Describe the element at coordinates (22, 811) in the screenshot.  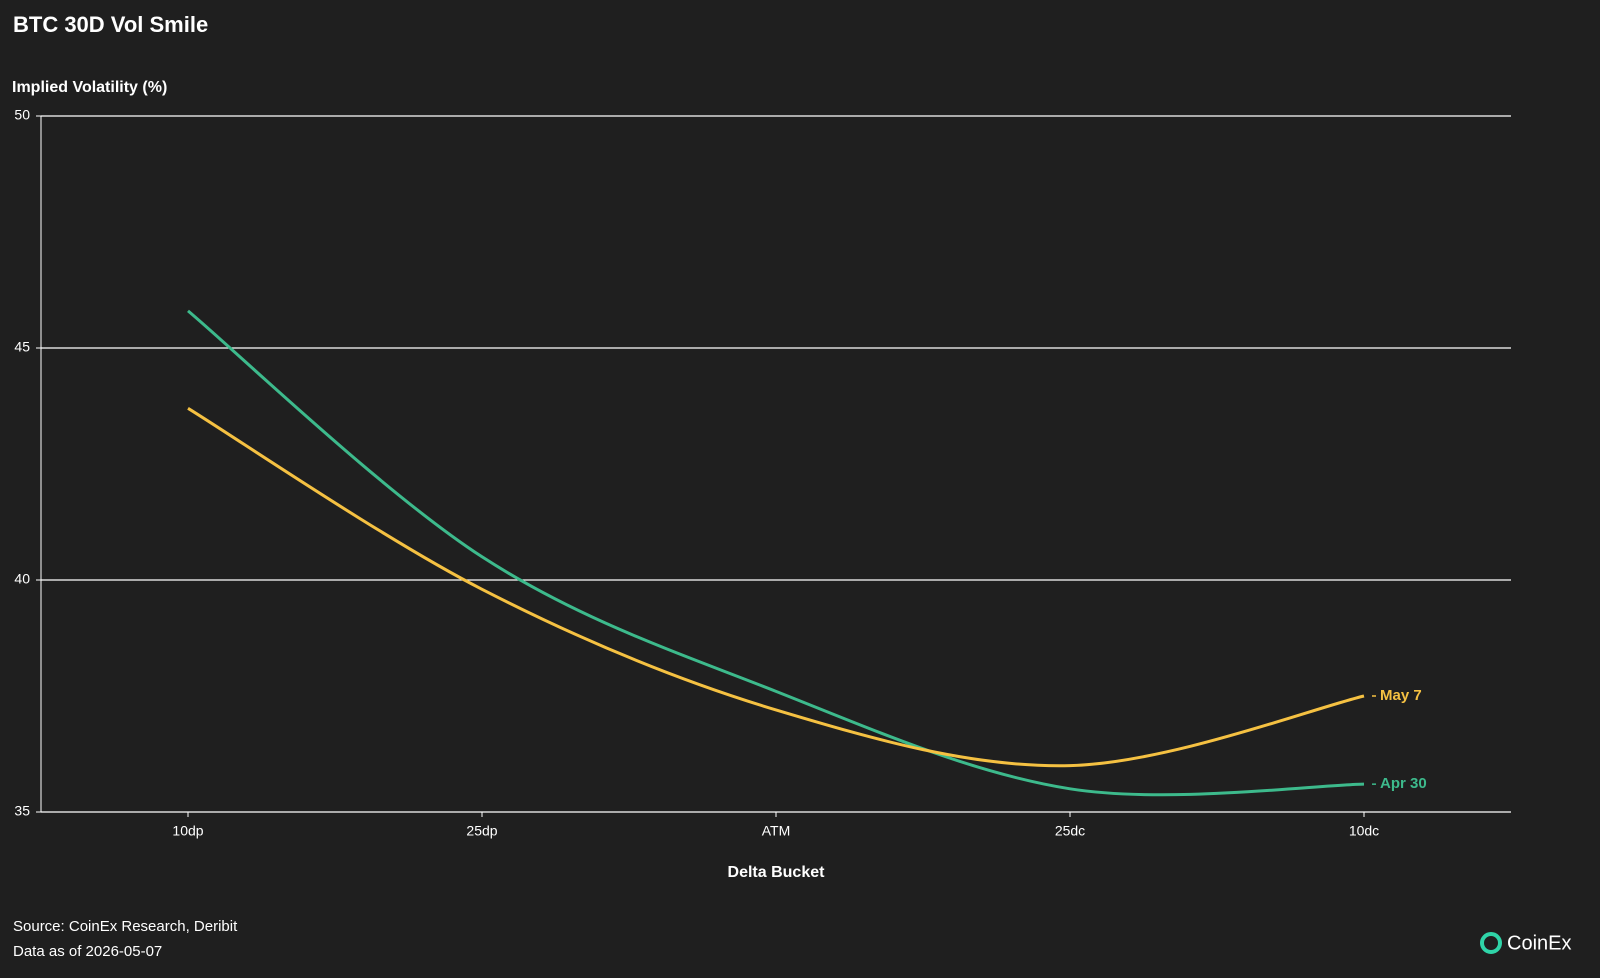
I see `y-tick-label: 35` at that location.